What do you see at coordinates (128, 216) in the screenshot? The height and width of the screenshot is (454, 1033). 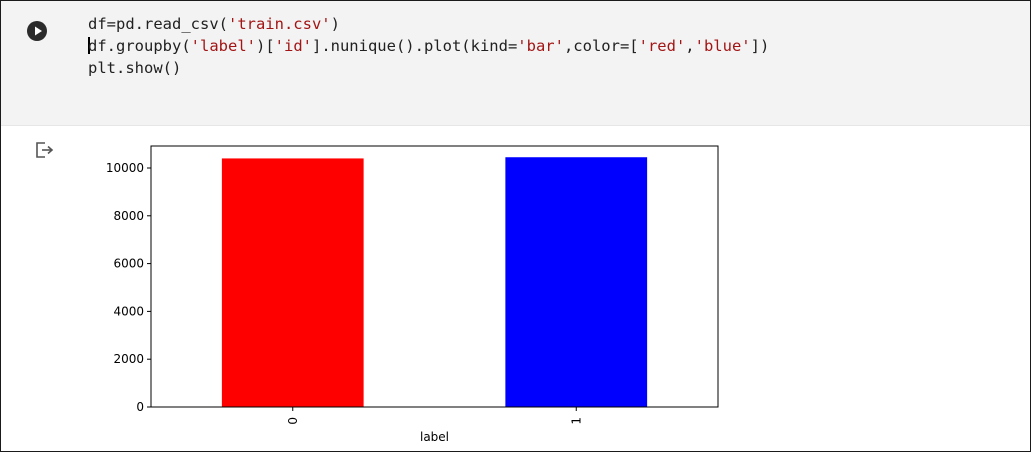 I see `y-tick-label: 8000` at bounding box center [128, 216].